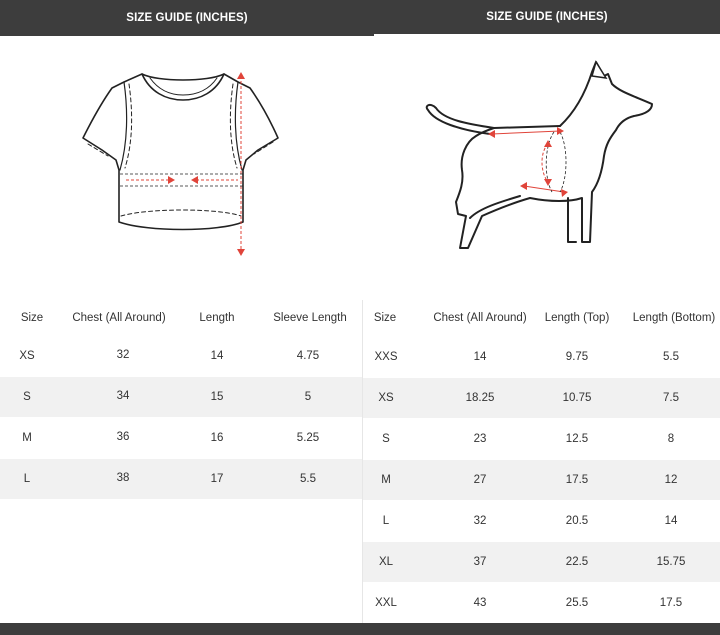 This screenshot has height=635, width=720. Describe the element at coordinates (181, 479) in the screenshot. I see `table-row: L 38 17 5.5` at that location.